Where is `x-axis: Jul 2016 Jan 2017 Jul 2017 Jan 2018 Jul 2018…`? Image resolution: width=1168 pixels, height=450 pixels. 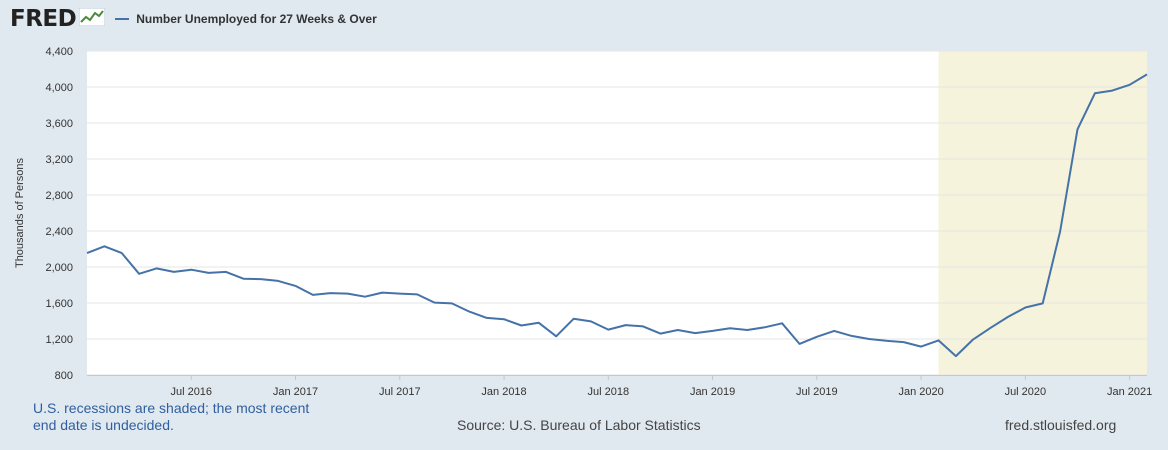
x-axis: Jul 2016 Jan 2017 Jul 2017 Jan 2018 Jul 2018… is located at coordinates (619, 386).